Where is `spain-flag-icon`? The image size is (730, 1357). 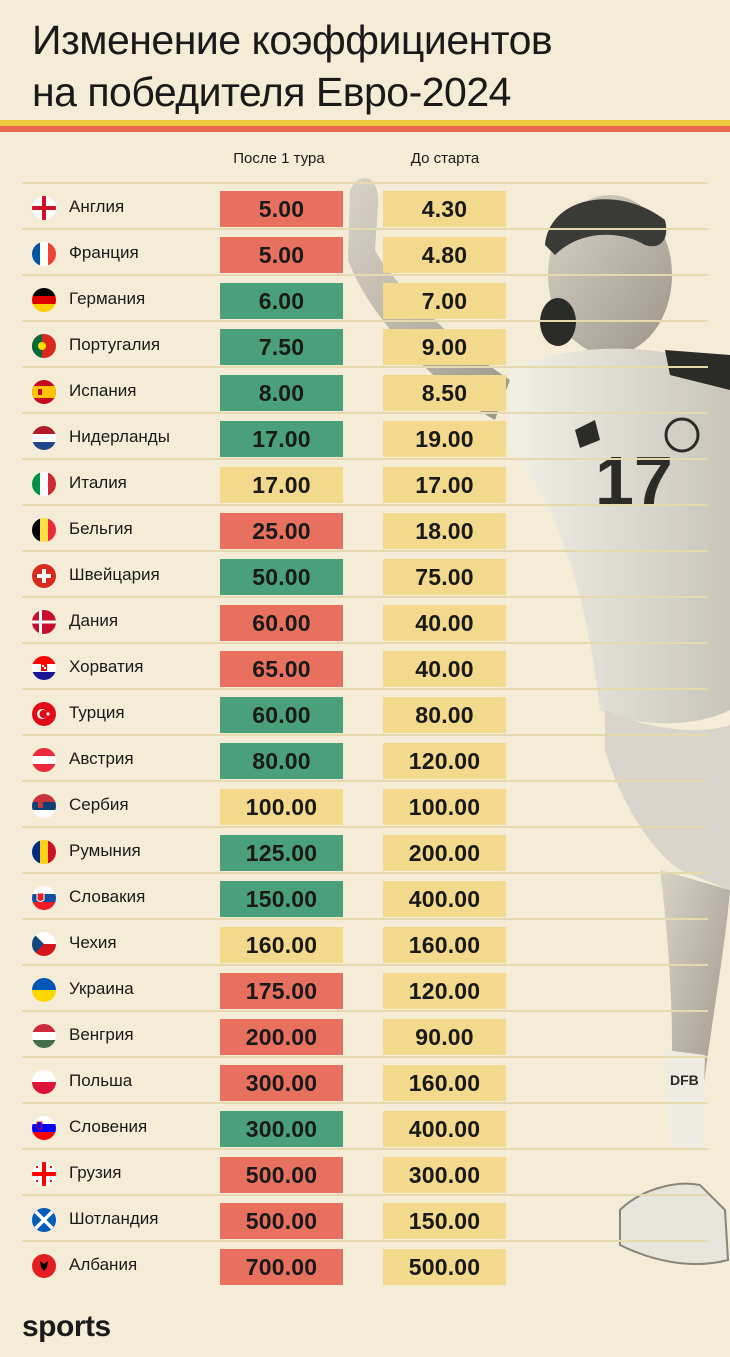 spain-flag-icon is located at coordinates (44, 392).